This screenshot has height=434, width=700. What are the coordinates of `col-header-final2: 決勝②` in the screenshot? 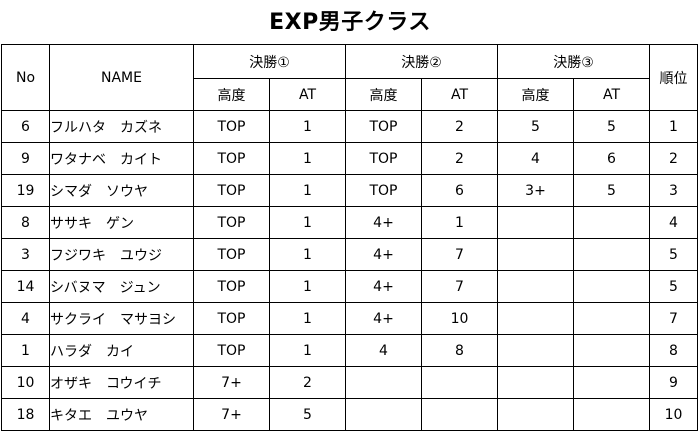 It's located at (421, 61).